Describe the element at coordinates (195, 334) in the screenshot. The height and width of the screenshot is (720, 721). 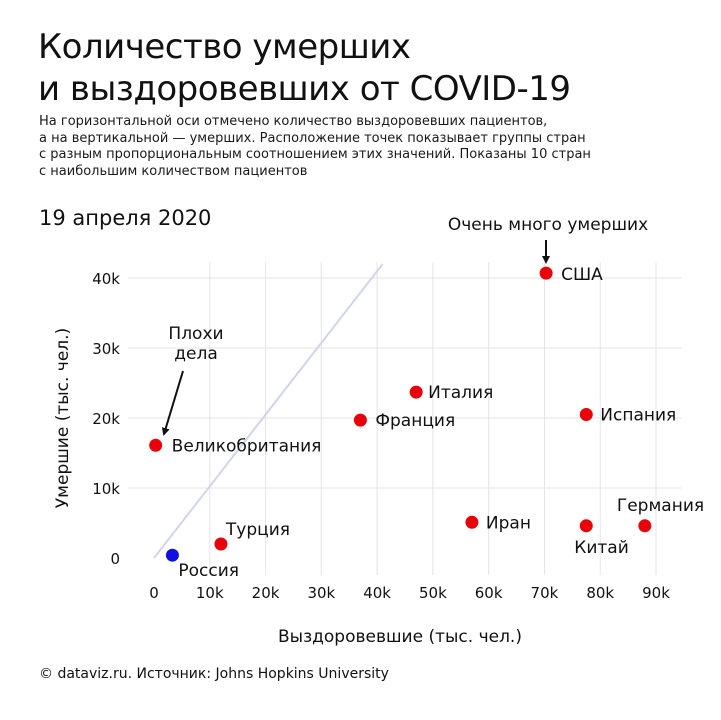
I see `annotation-text: Плохи` at that location.